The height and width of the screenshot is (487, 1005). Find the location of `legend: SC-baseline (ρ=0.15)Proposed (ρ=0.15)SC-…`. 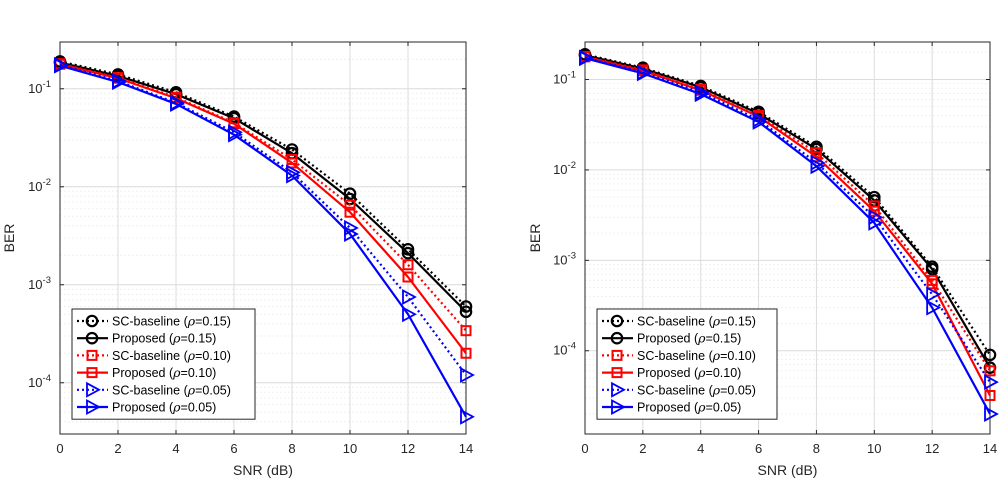

legend: SC-baseline (ρ=0.15)Proposed (ρ=0.15)SC-… is located at coordinates (163, 364).